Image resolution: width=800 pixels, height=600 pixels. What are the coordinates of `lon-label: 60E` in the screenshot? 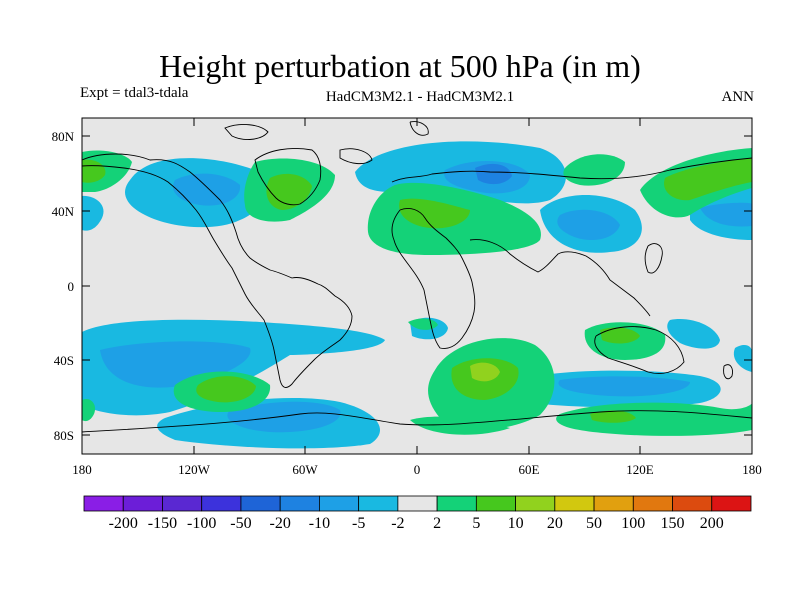 It's located at (529, 469).